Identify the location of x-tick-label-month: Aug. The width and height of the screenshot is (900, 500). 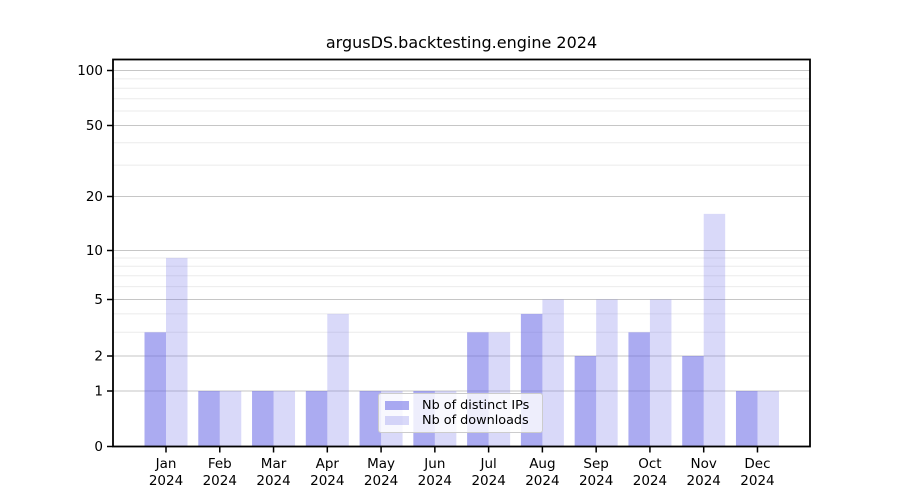
(542, 464).